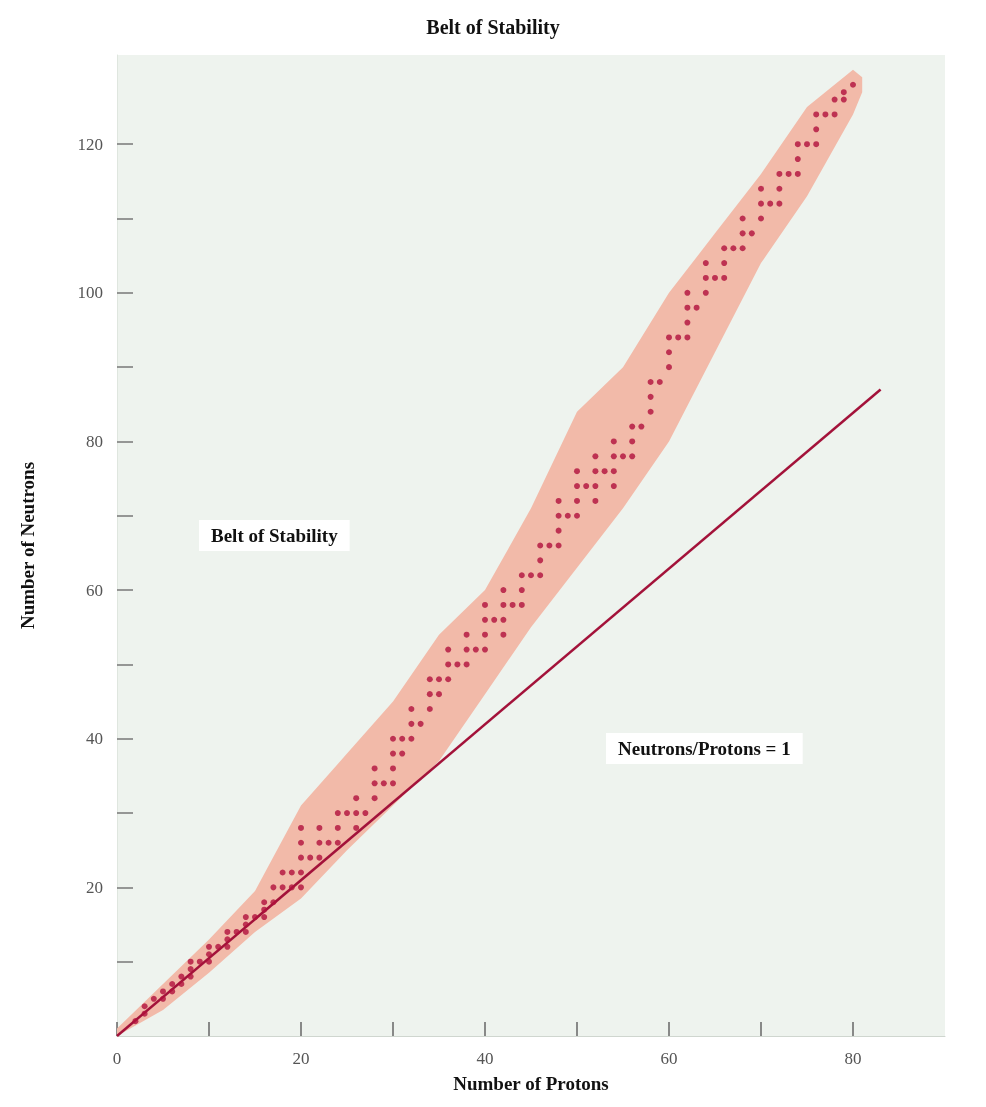 The image size is (986, 1107). What do you see at coordinates (853, 1058) in the screenshot?
I see `x-tick-label: 80` at bounding box center [853, 1058].